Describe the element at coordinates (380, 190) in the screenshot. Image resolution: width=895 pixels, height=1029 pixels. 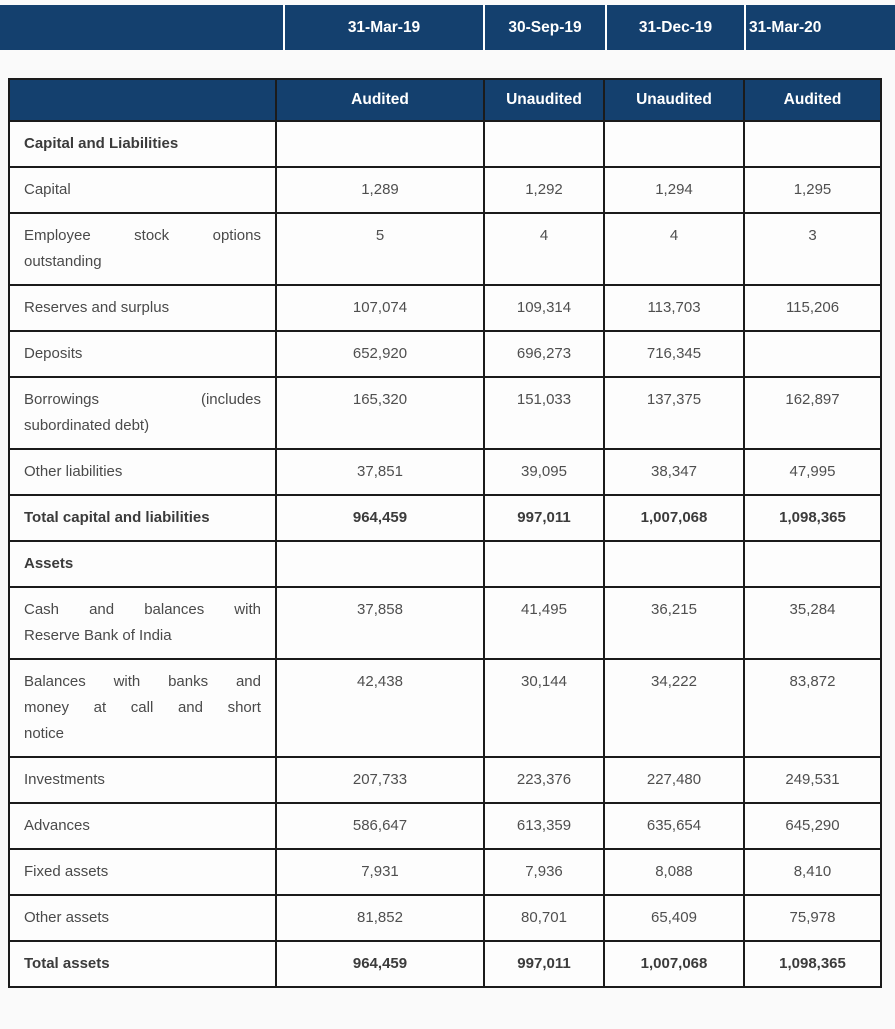
I see `value-cell: 1,289` at that location.